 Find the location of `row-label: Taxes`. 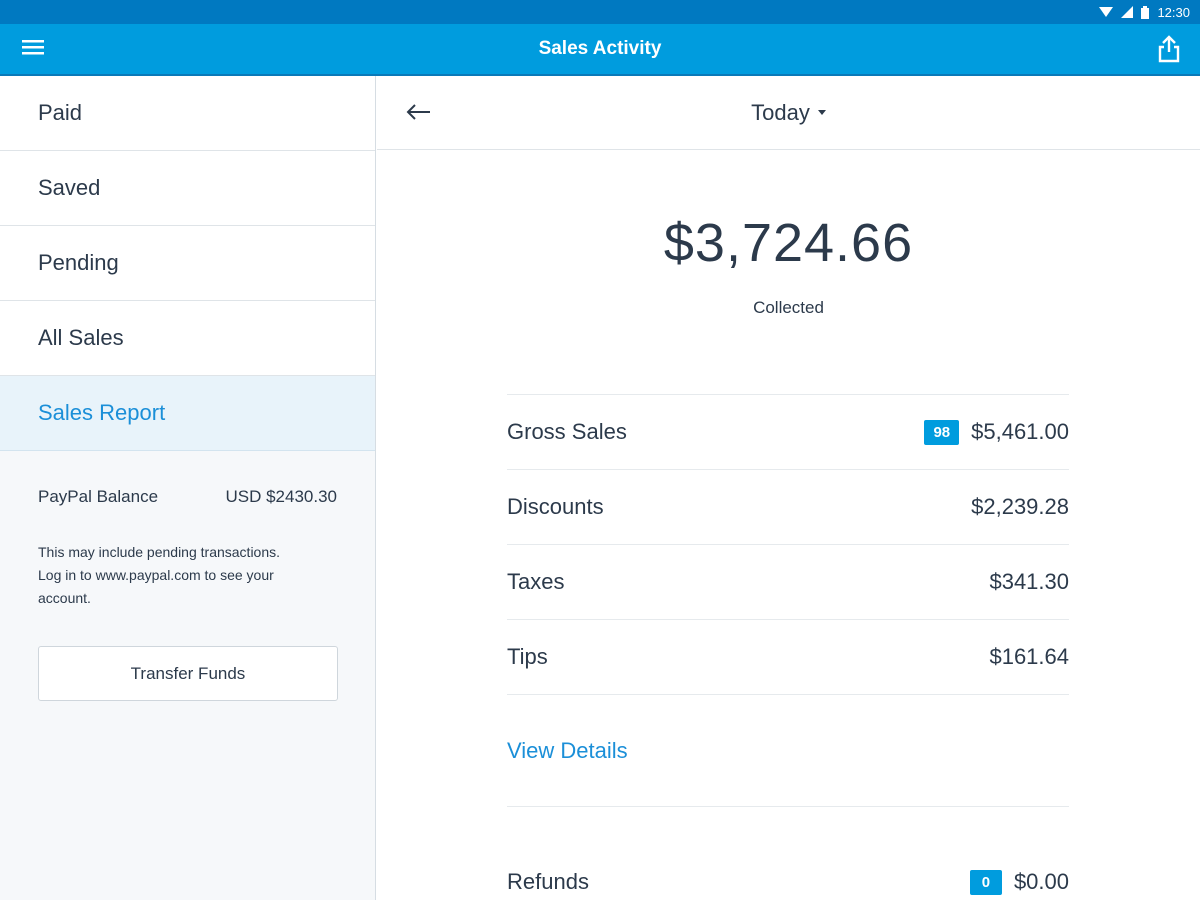

row-label: Taxes is located at coordinates (536, 581).